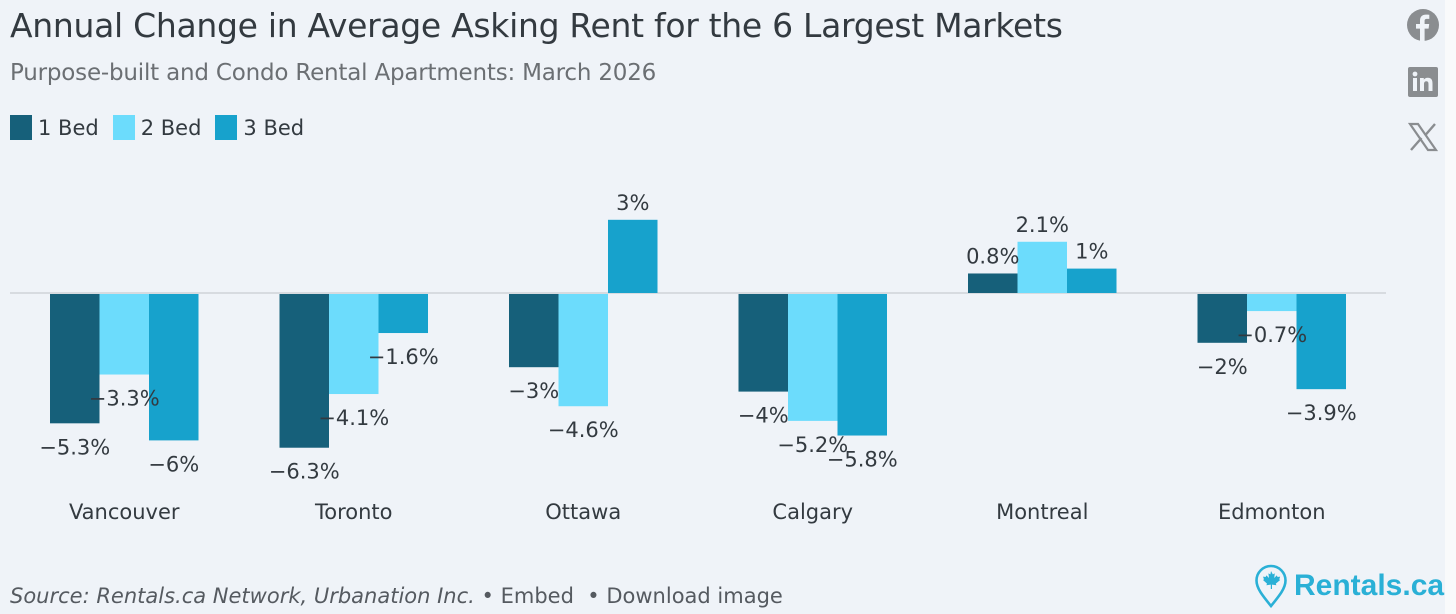 Image resolution: width=1456 pixels, height=614 pixels. I want to click on bar-edmonton-3-bed, so click(1321, 342).